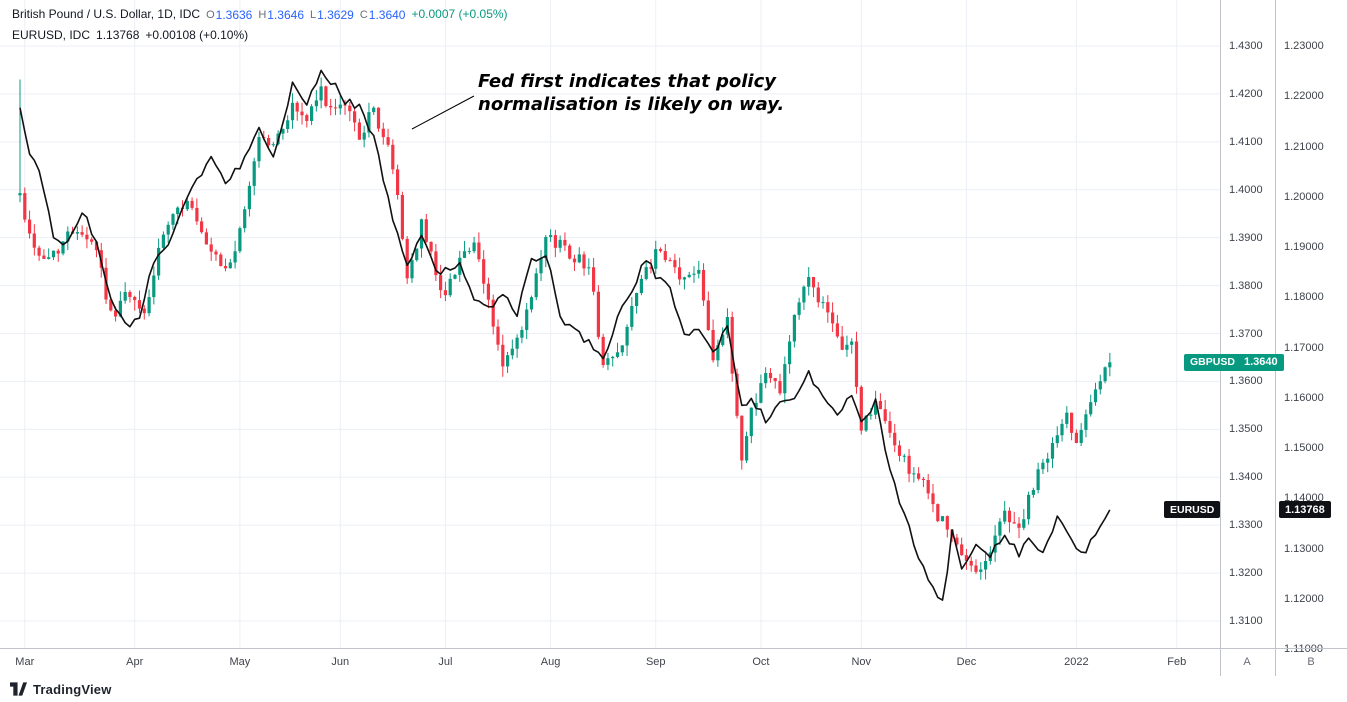  I want to click on scale-a-price-label: 1.4100, so click(1246, 141).